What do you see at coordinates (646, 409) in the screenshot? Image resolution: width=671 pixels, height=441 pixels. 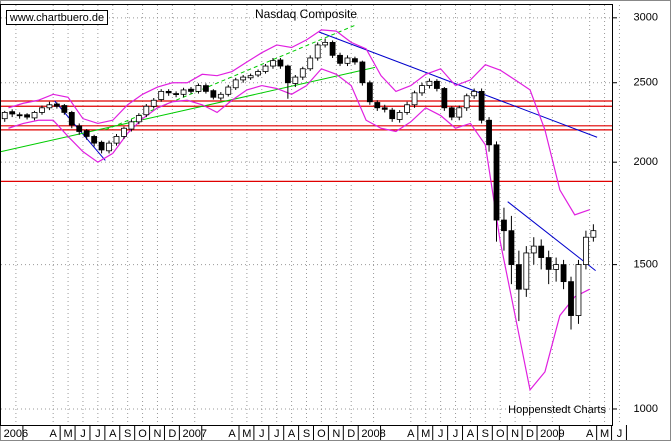 I see `y-tick-label: 1000` at bounding box center [646, 409].